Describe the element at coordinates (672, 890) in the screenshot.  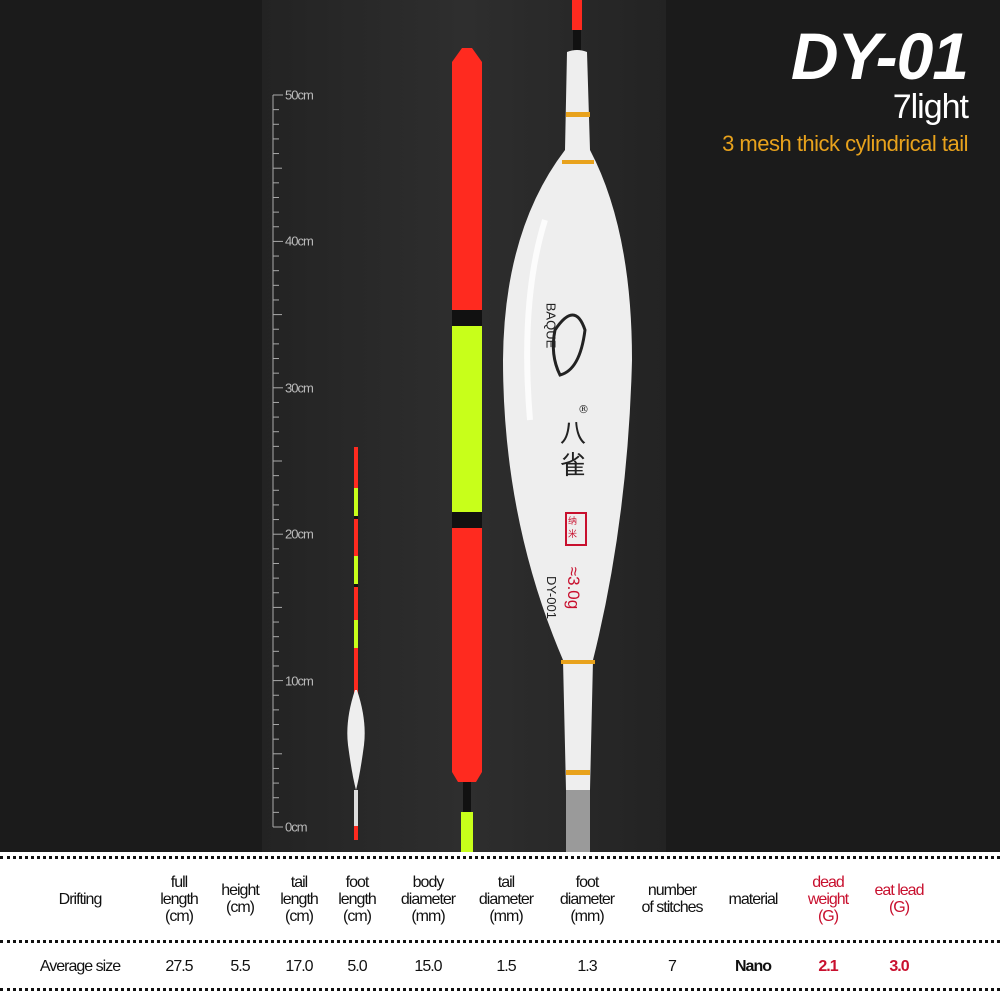
I see `header-line: number` at that location.